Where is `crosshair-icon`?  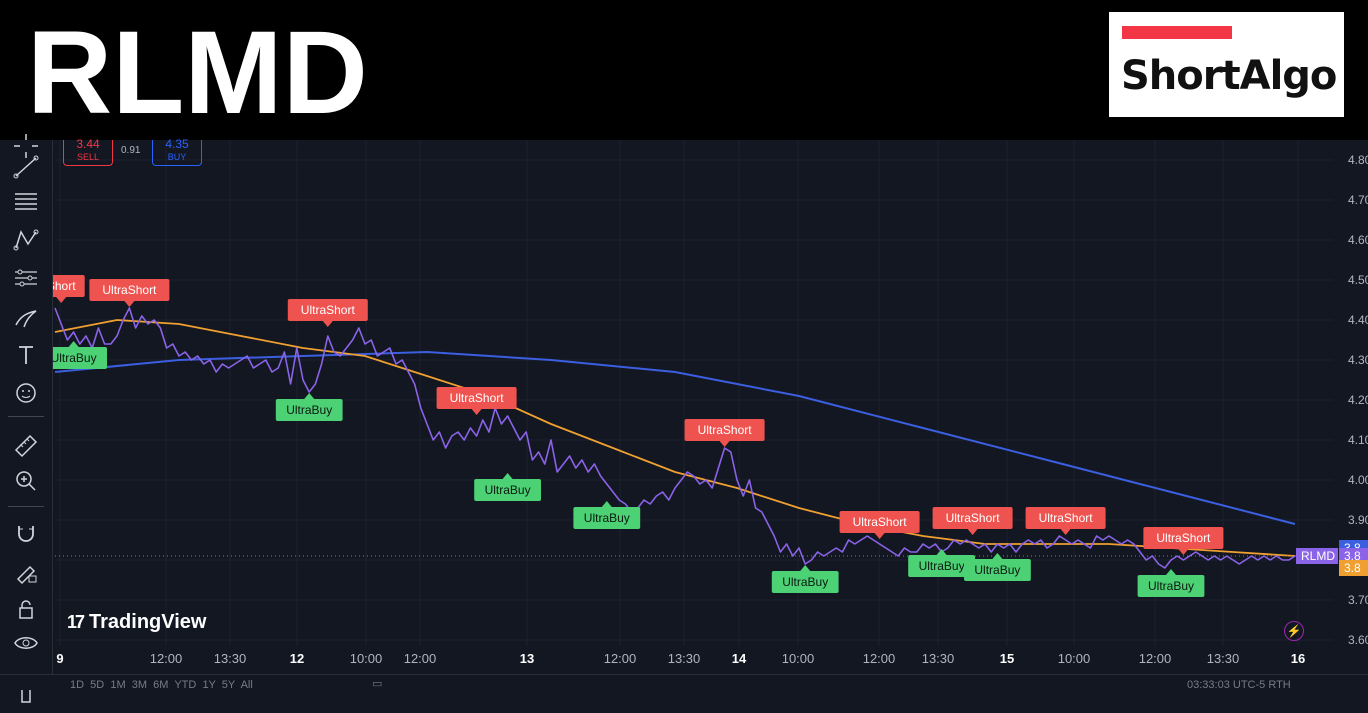 crosshair-icon is located at coordinates (26, 146).